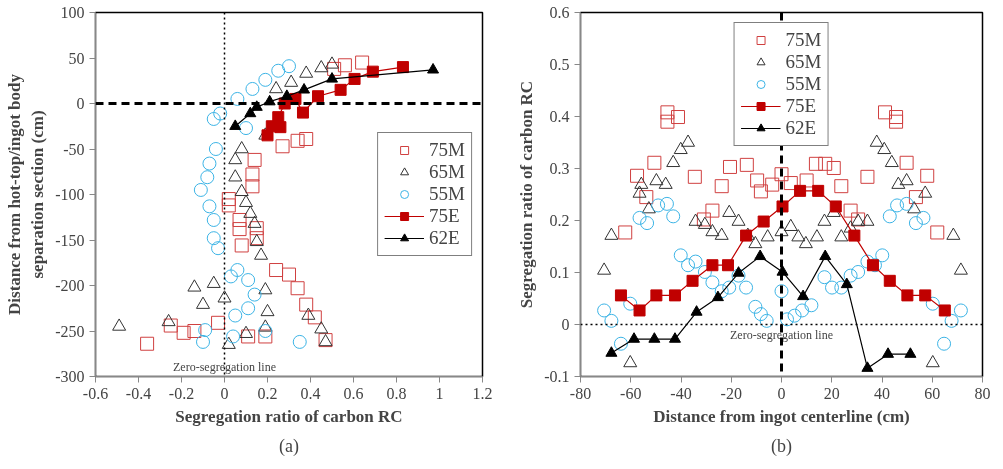  What do you see at coordinates (559, 64) in the screenshot?
I see `y-tick-label: 0.5` at bounding box center [559, 64].